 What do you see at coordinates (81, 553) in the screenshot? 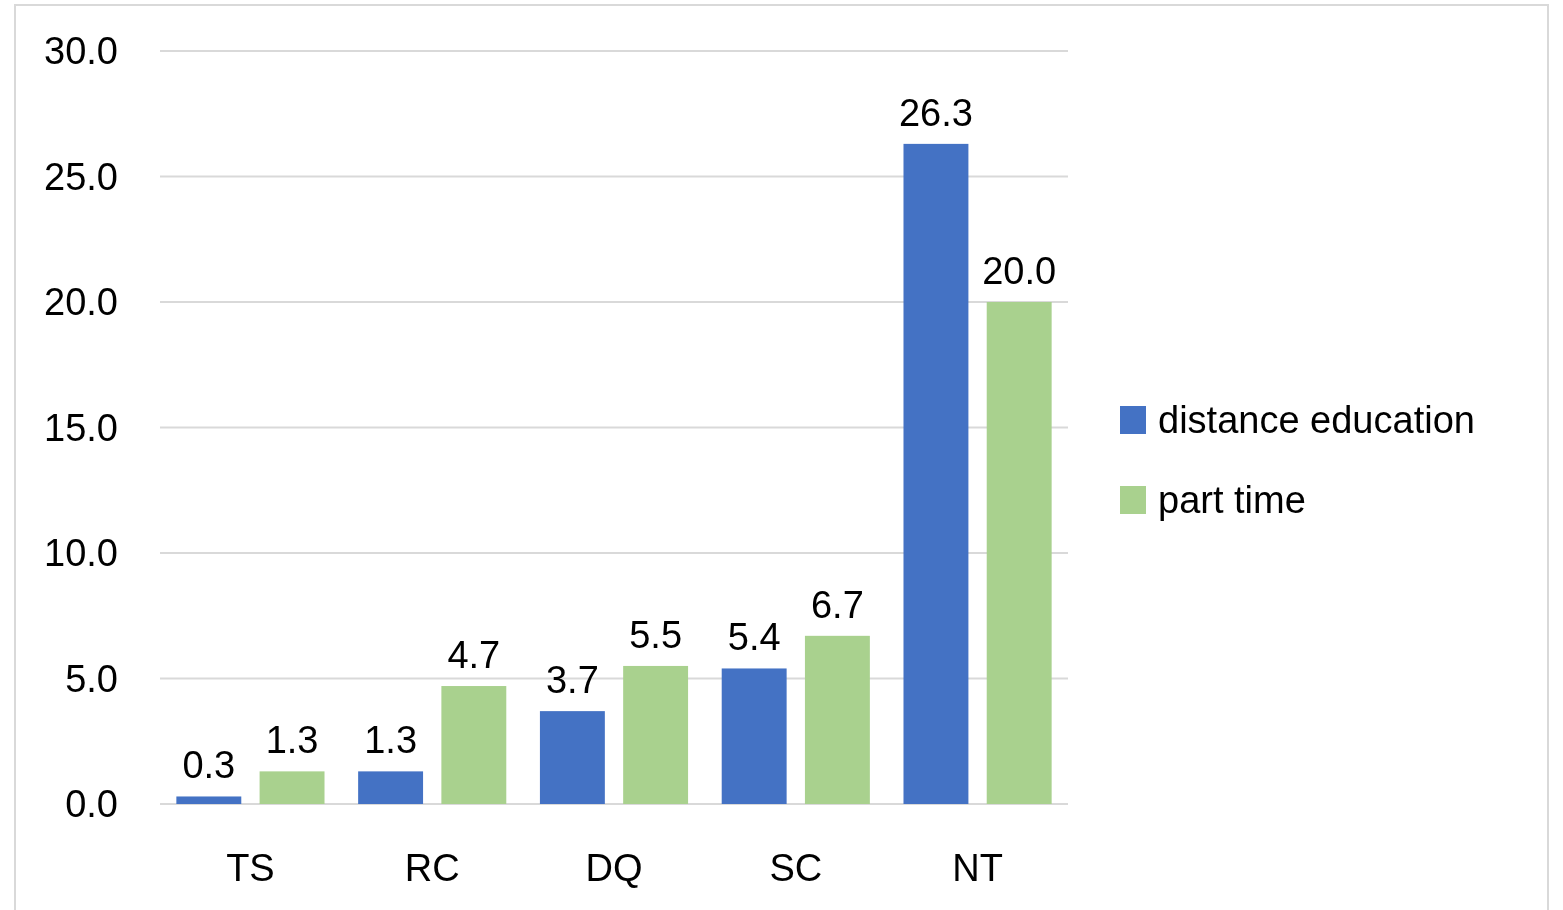
I see `y-tick-label: 10.0` at bounding box center [81, 553].